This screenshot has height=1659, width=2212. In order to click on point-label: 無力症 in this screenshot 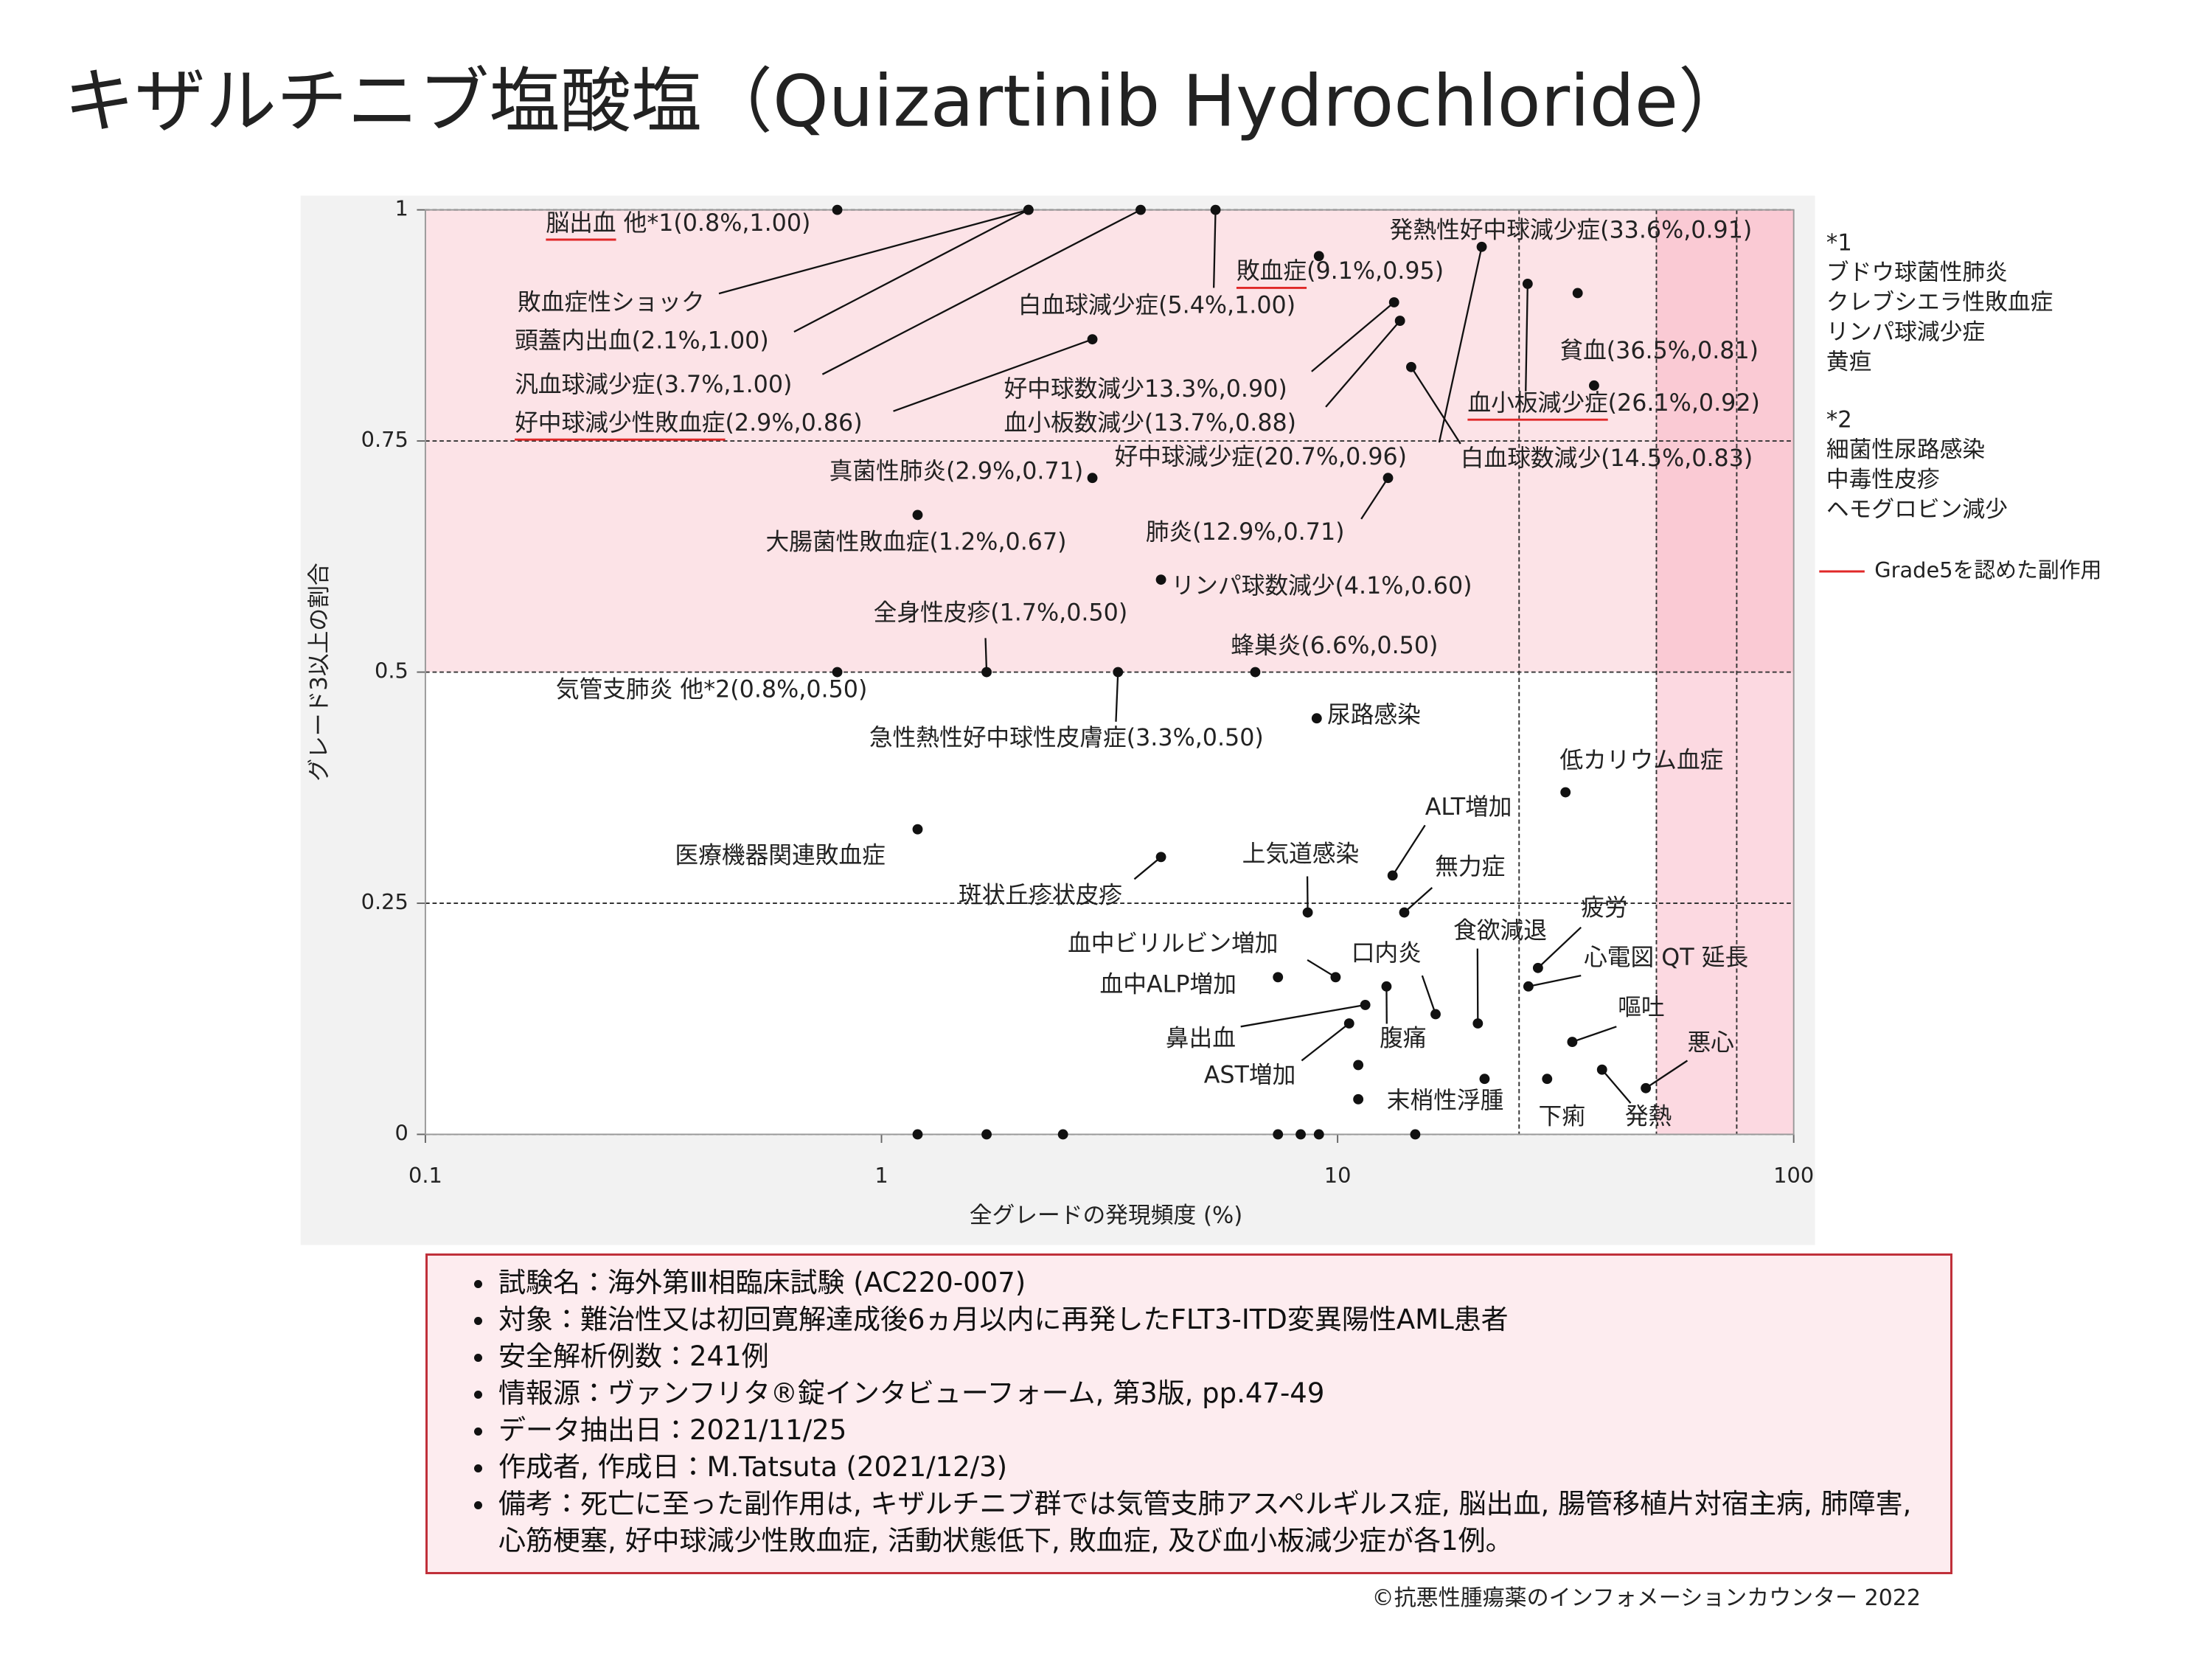, I will do `click(1470, 867)`.